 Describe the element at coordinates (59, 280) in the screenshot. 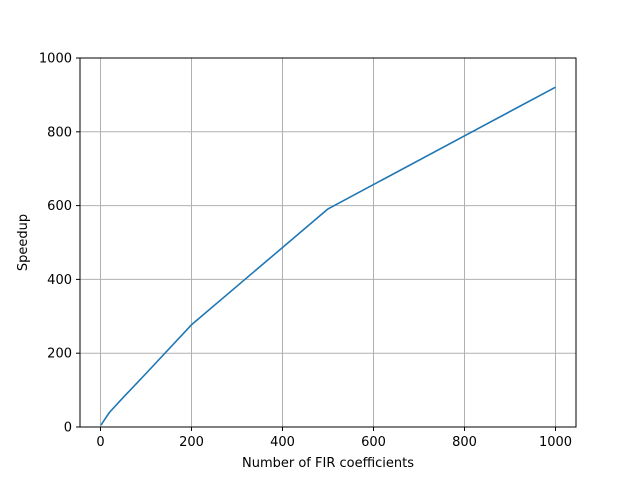

I see `y-tick-label: 400` at that location.